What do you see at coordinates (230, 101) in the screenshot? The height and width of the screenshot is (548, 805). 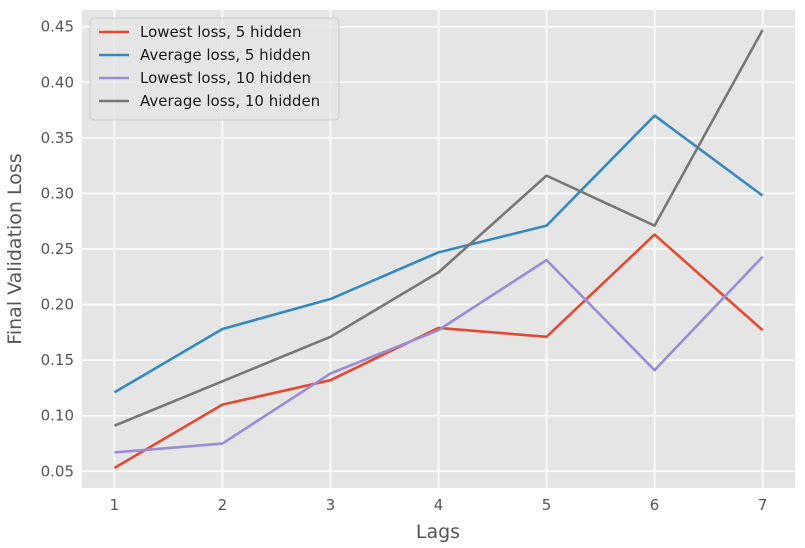 I see `legend-label: Average loss, 10 hidden` at bounding box center [230, 101].